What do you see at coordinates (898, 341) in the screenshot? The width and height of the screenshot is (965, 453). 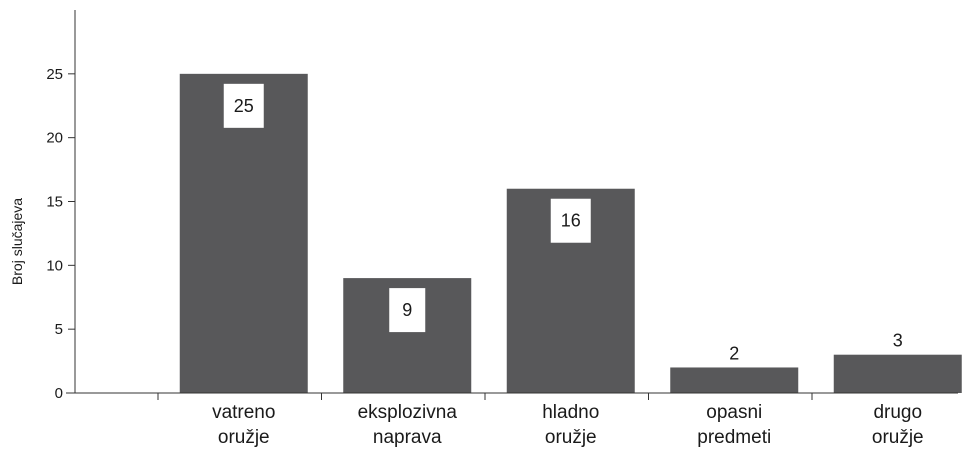 I see `data-label: 3` at bounding box center [898, 341].